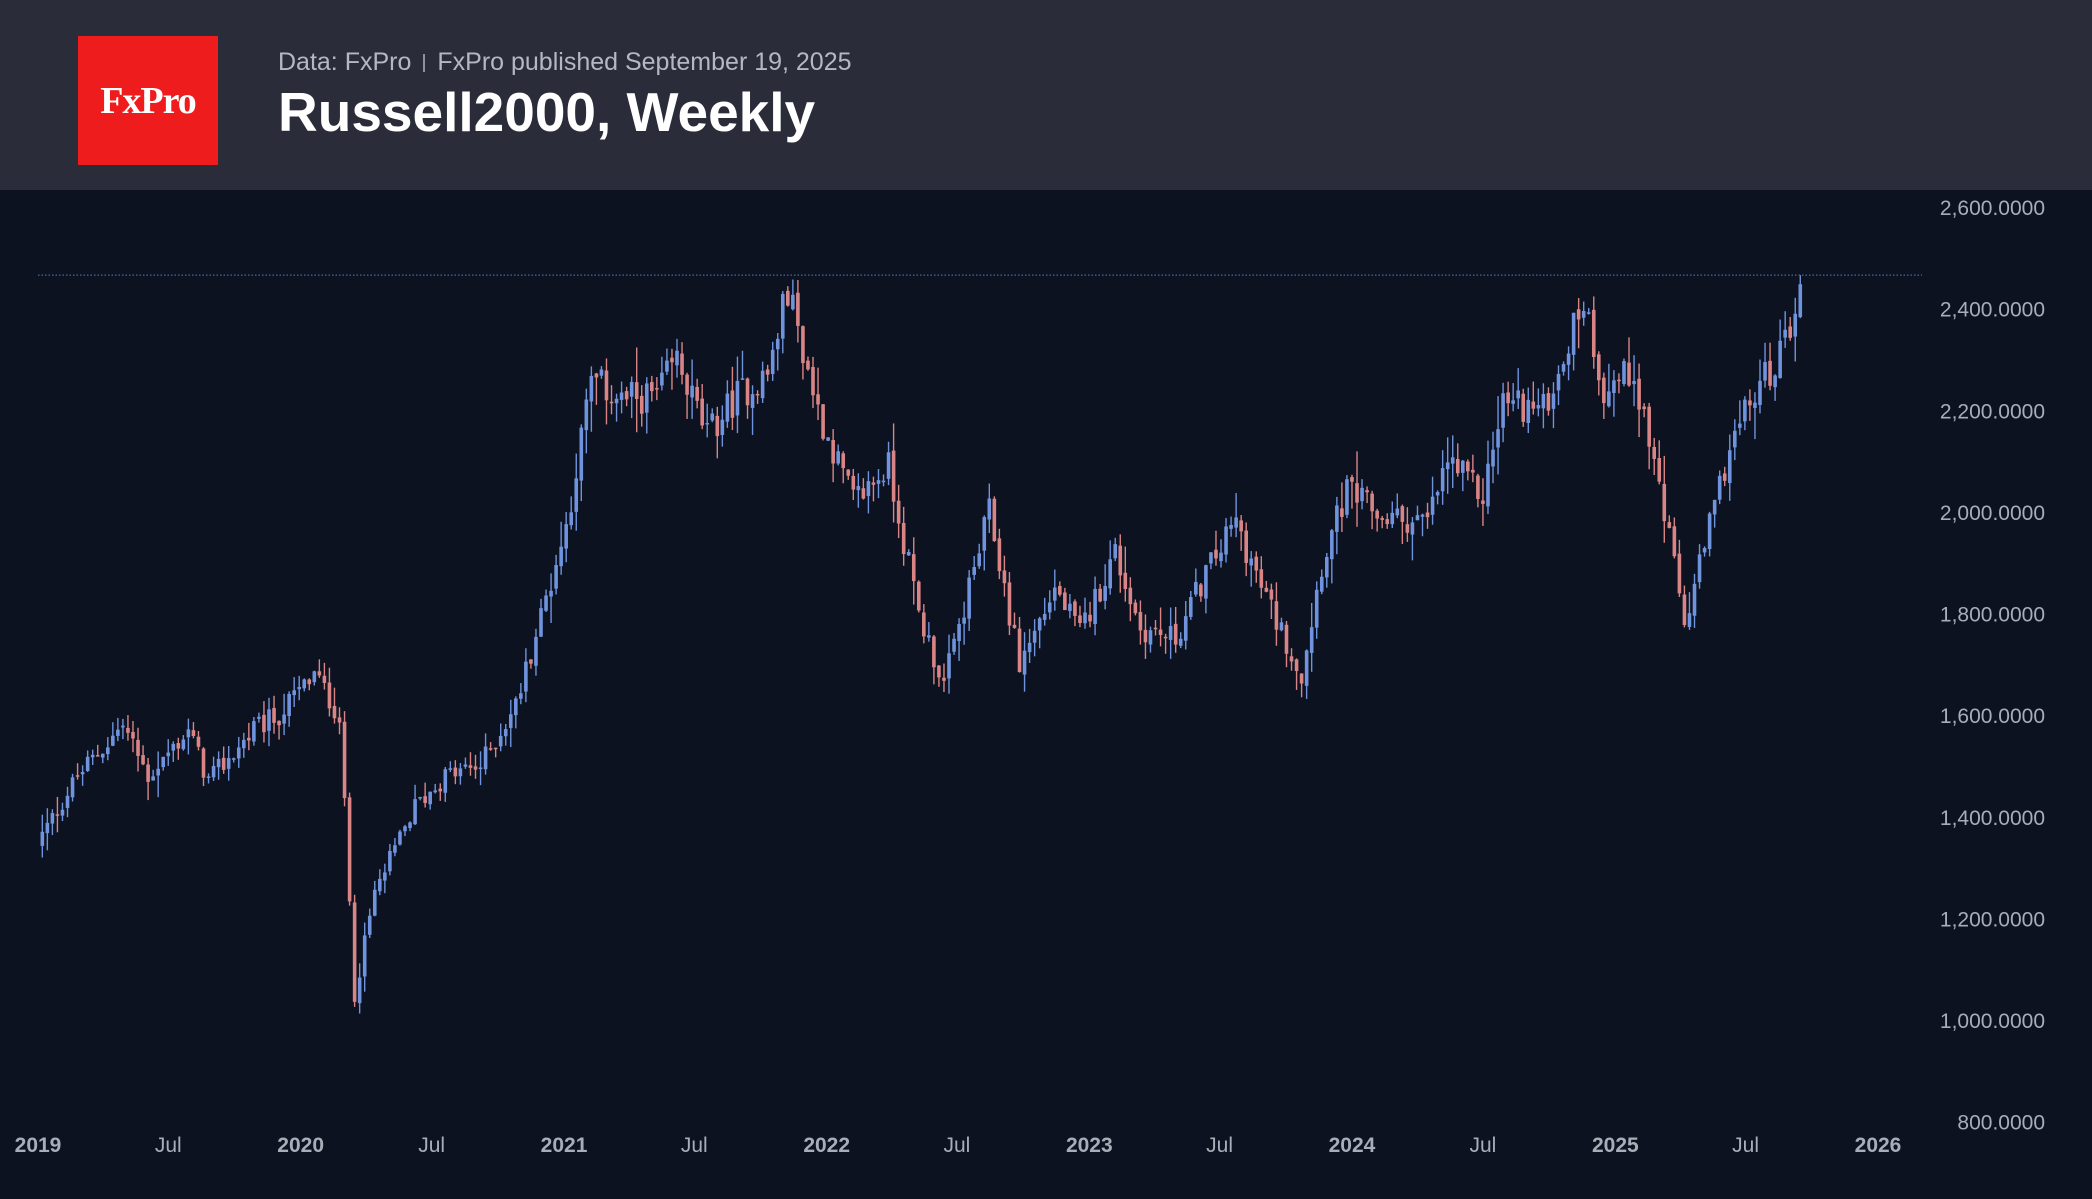 This screenshot has width=2092, height=1199. Describe the element at coordinates (2001, 1123) in the screenshot. I see `y-tick-label: 800.0000` at that location.